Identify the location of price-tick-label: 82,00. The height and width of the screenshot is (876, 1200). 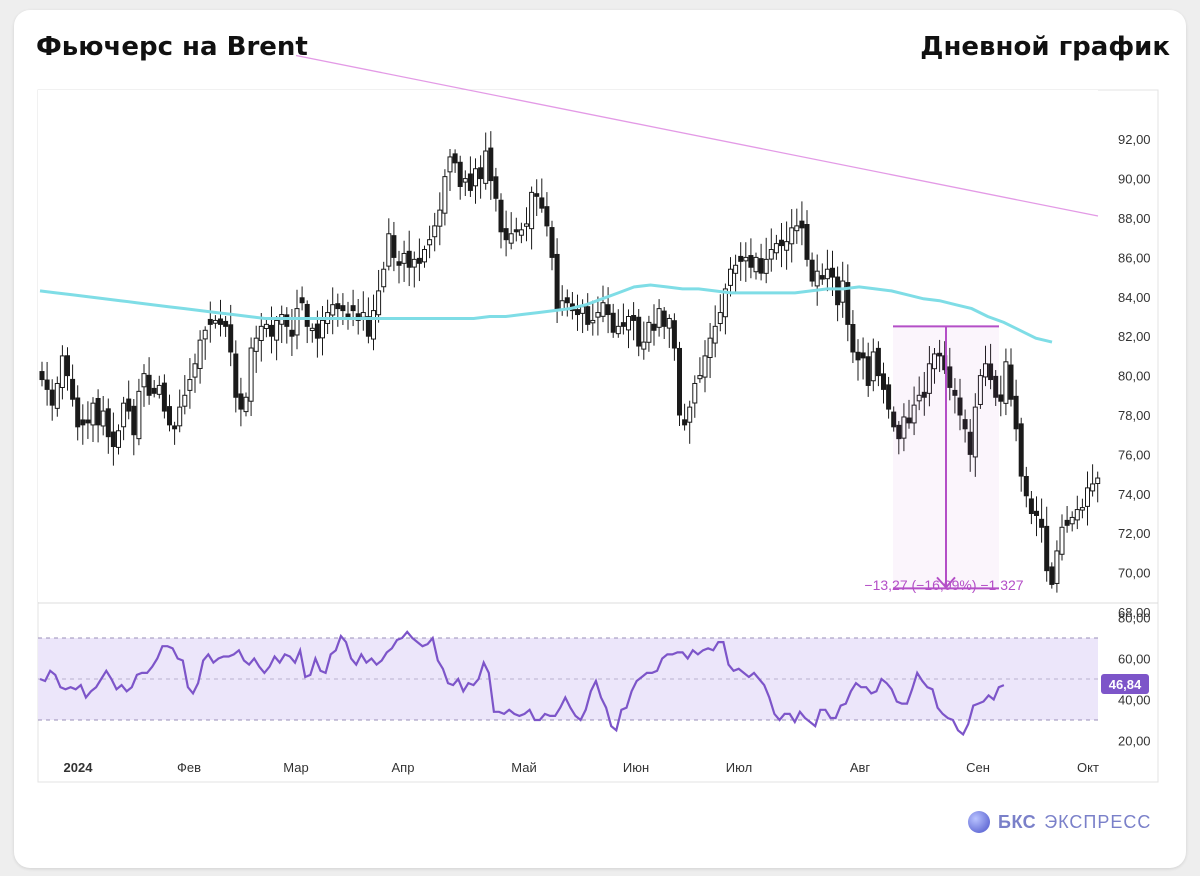
(1134, 336).